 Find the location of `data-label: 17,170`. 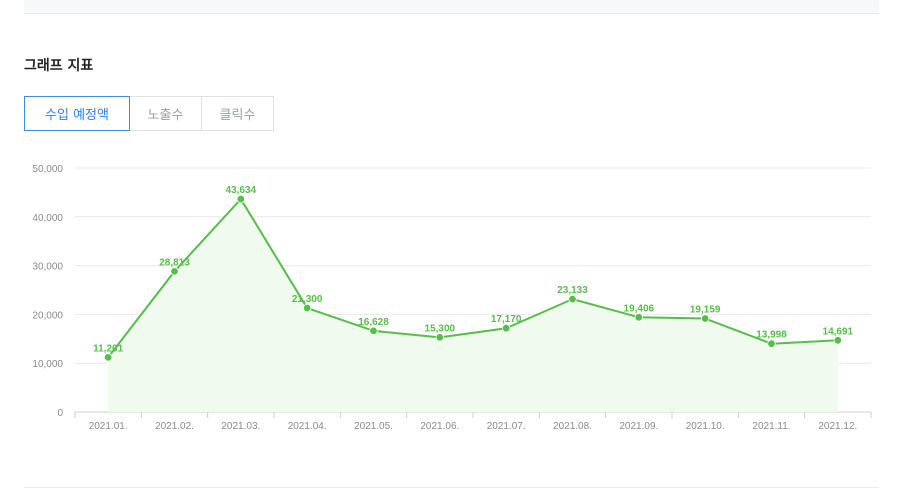

data-label: 17,170 is located at coordinates (506, 319).